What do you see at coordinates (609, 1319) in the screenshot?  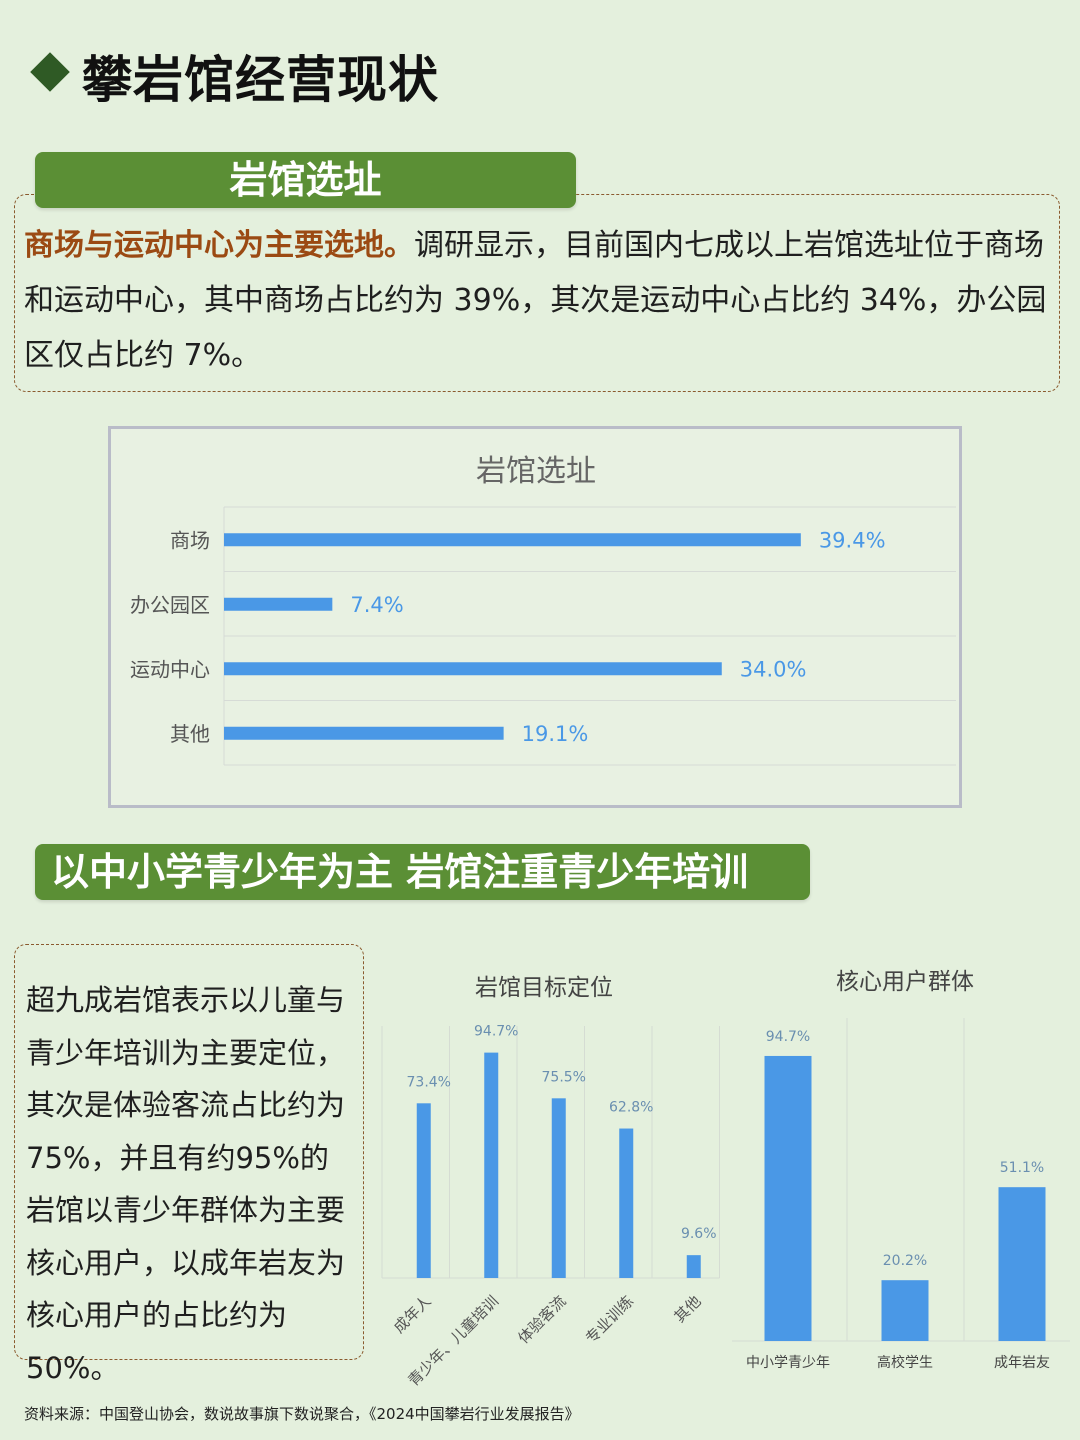 I see `category-label: 专业训练` at bounding box center [609, 1319].